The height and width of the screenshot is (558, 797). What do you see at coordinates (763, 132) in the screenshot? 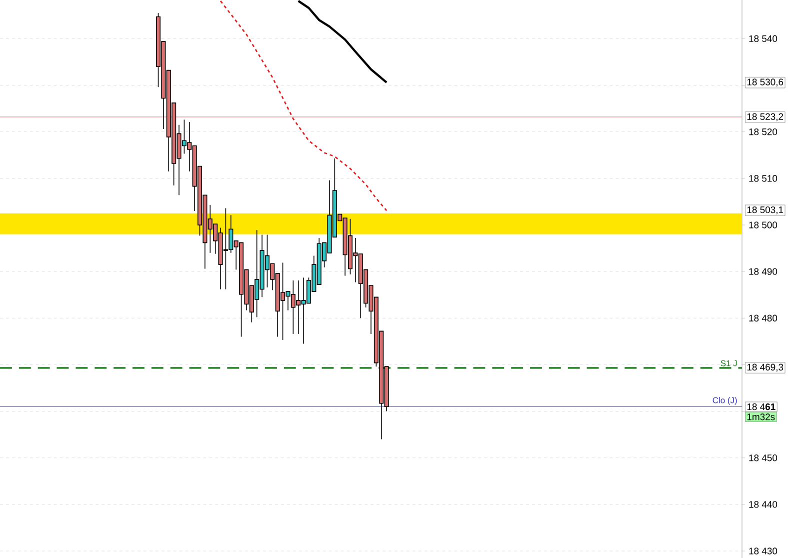
I see `y-tick-label: 18 520` at bounding box center [763, 132].